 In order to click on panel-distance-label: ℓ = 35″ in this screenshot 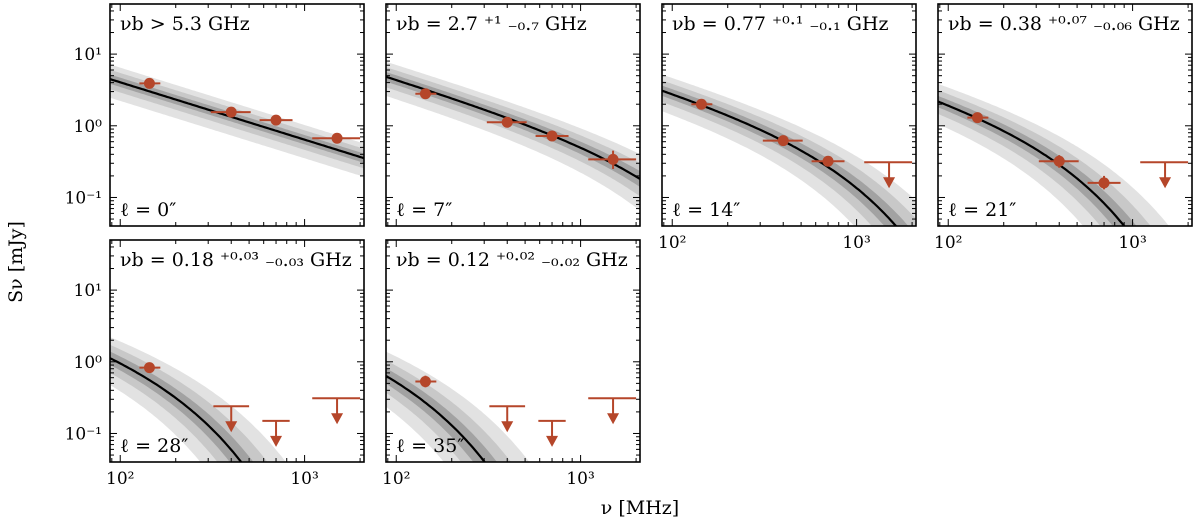, I will do `click(430, 446)`.